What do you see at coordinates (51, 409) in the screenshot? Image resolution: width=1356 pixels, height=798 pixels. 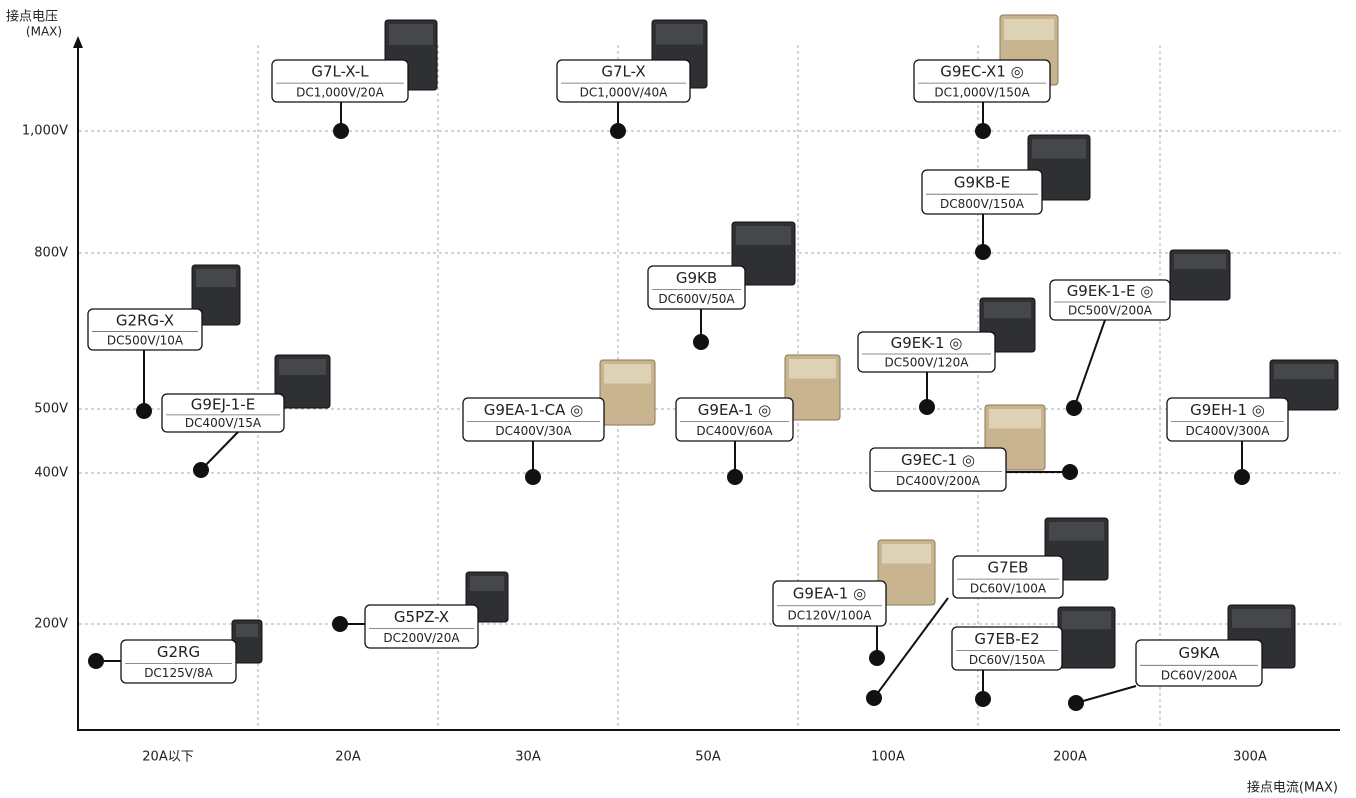 I see `y-tick-label: 500V` at bounding box center [51, 409].